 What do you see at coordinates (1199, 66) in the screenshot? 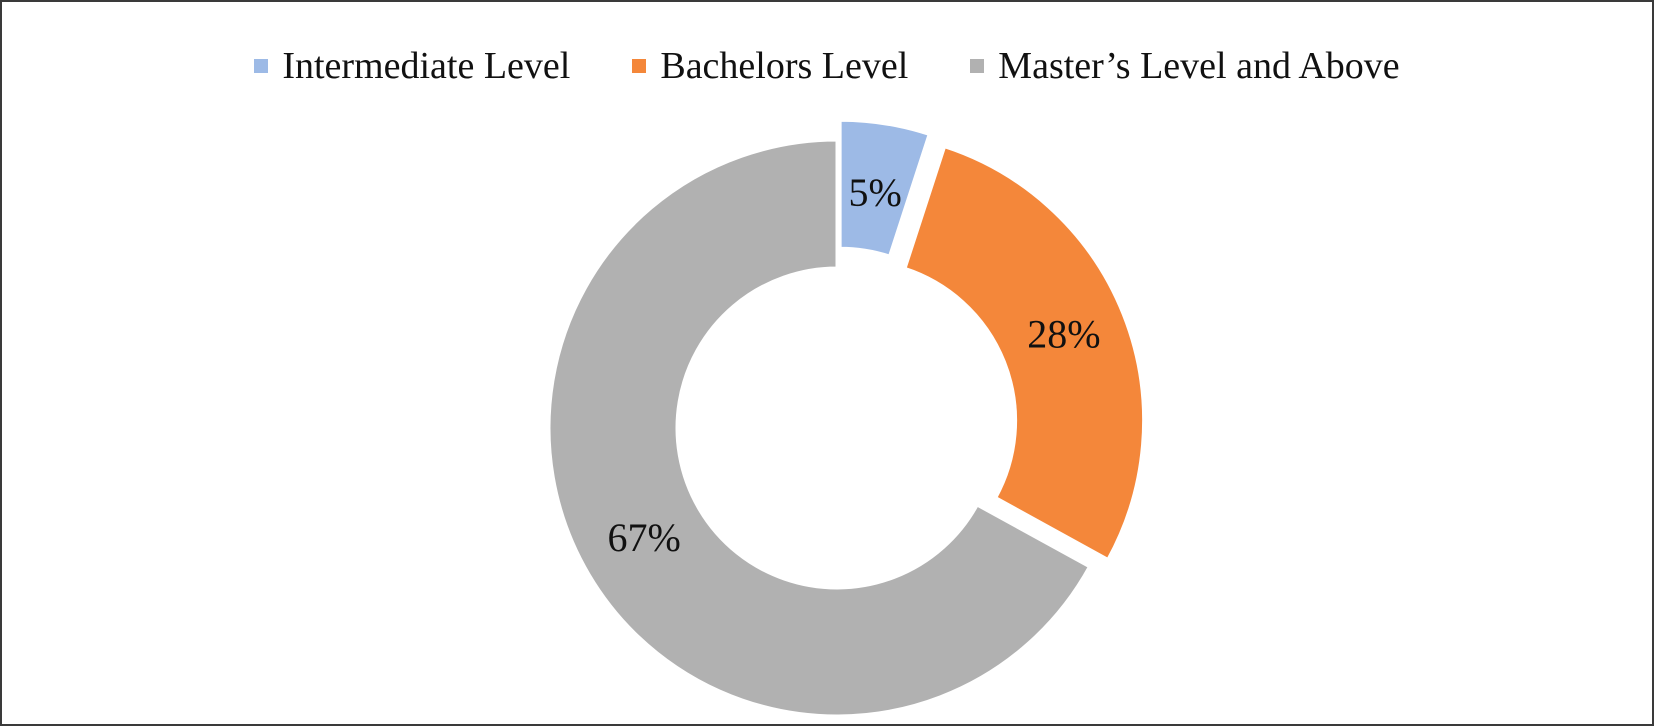
I see `legend-label-masters: Master’s Level and Above` at bounding box center [1199, 66].